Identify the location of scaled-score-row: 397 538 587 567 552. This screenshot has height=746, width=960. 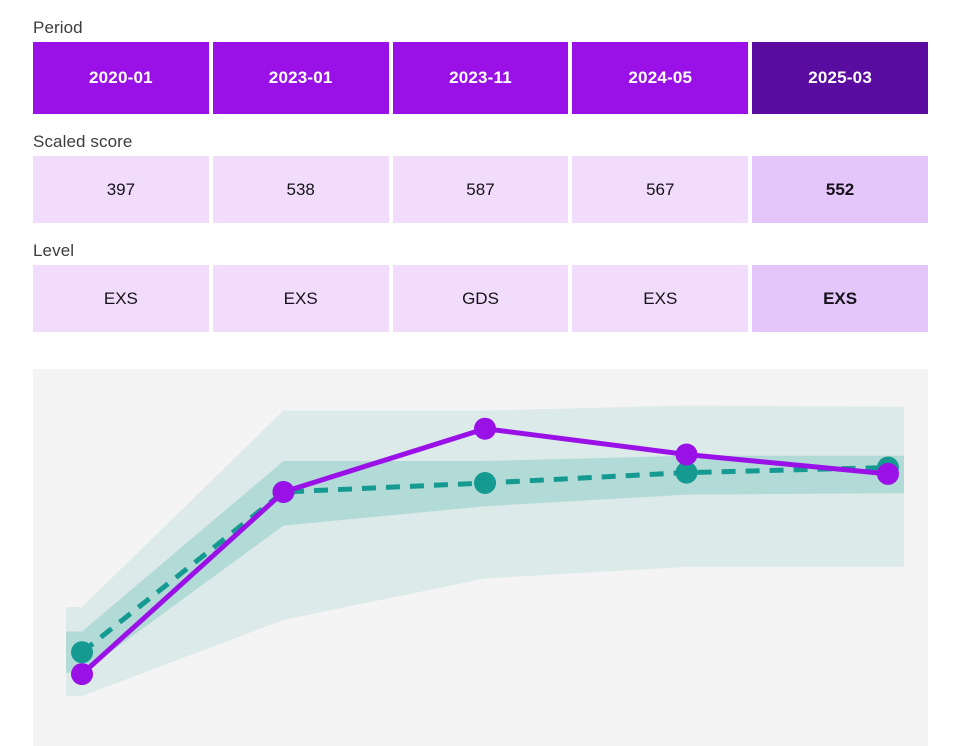
(480, 189).